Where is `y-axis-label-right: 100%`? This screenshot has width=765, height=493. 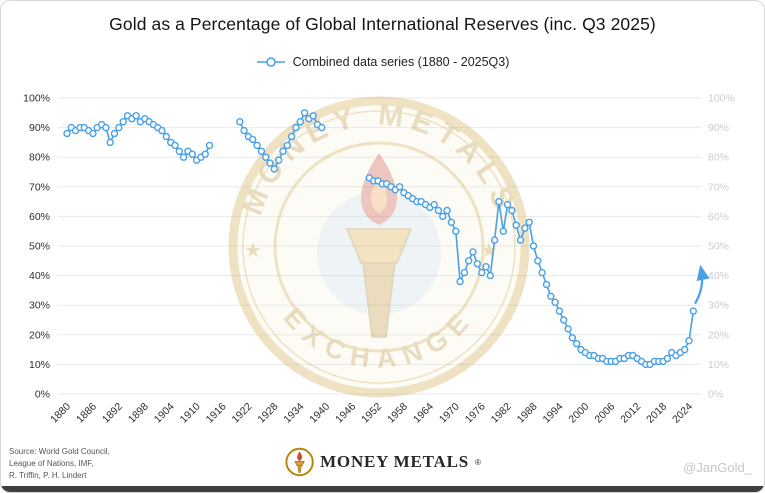
y-axis-label-right: 100% is located at coordinates (721, 99).